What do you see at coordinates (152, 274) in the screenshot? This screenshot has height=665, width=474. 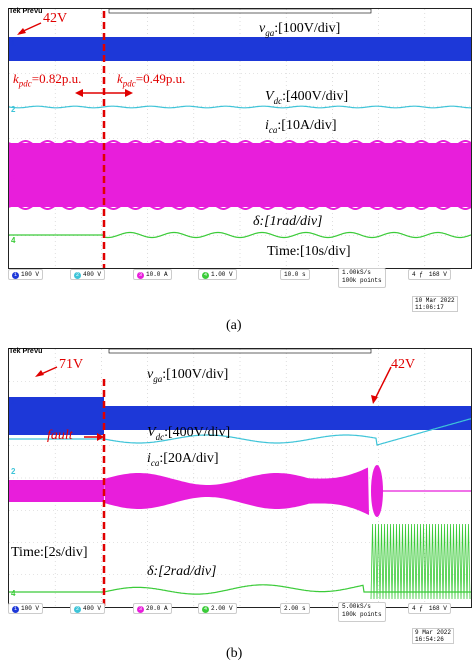 I see `ch3-setting: 3 10.0 A` at bounding box center [152, 274].